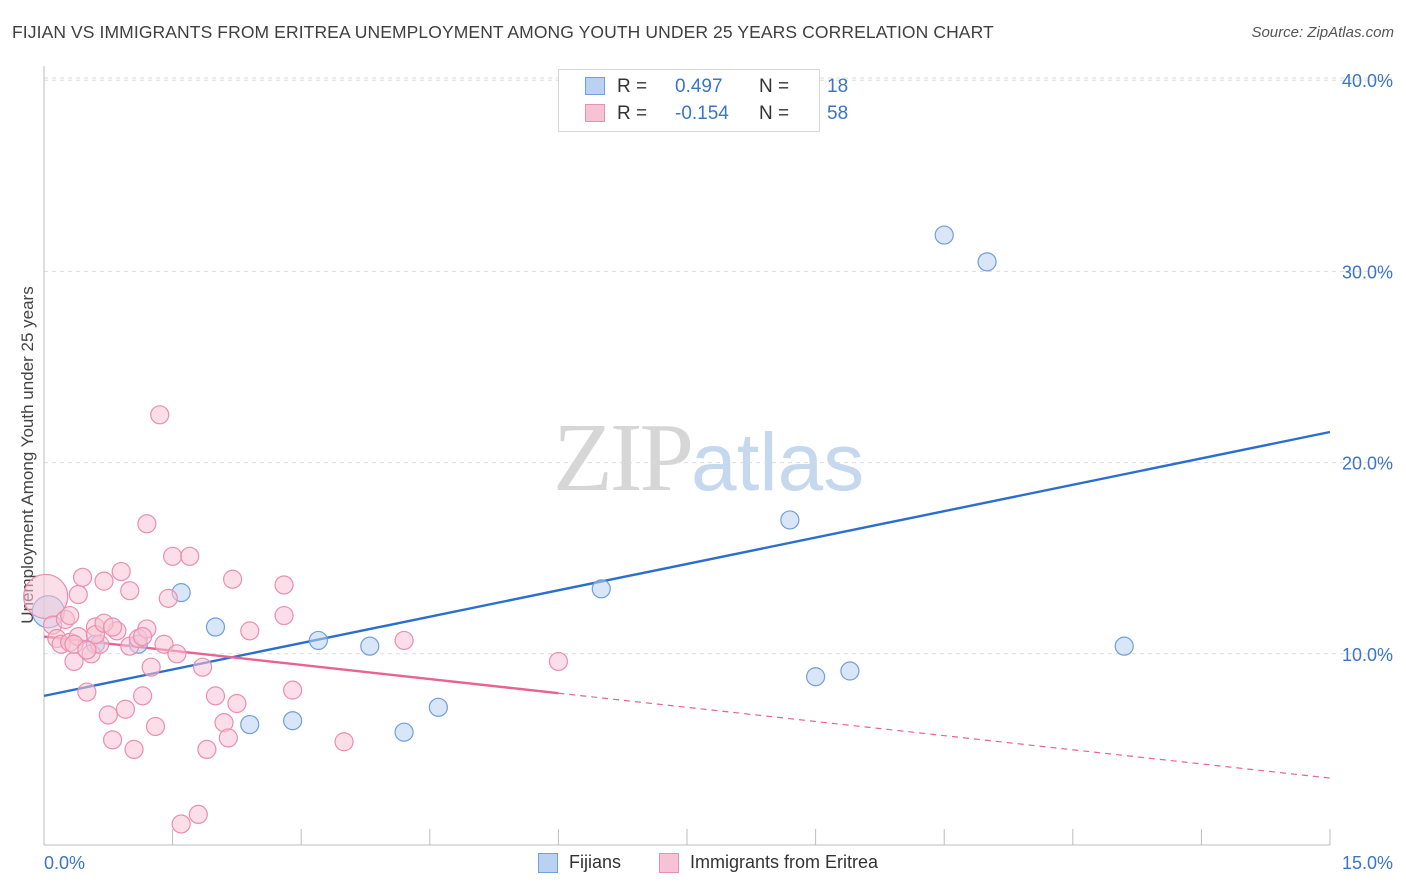 The width and height of the screenshot is (1406, 892). Describe the element at coordinates (623, 458) in the screenshot. I see `watermark-zip: ZIP` at that location.